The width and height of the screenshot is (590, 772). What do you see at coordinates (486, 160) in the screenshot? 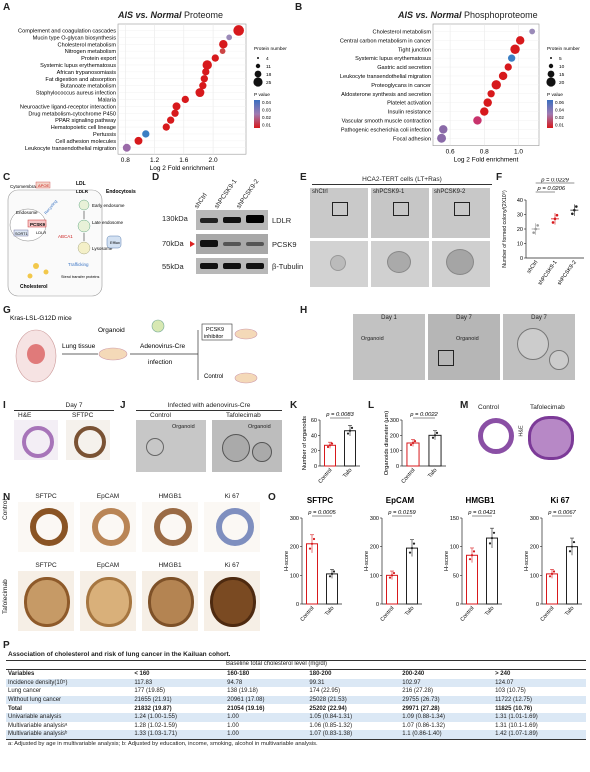
I see `x-axis-label: Log 2 Fold enrichment` at bounding box center [486, 160].